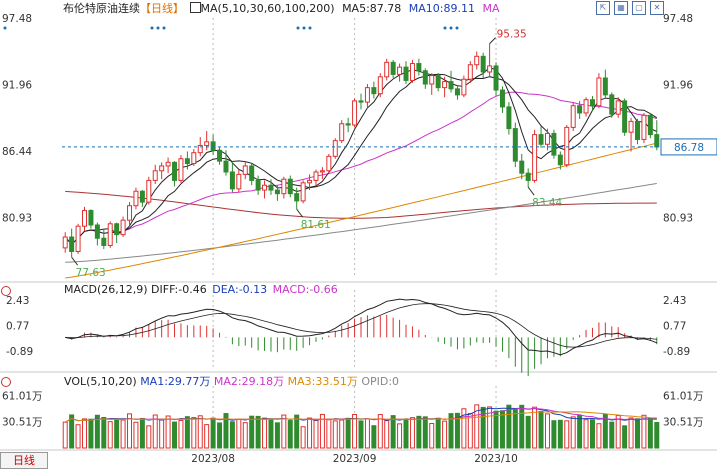  What do you see at coordinates (6, 291) in the screenshot?
I see `macd-settings-icon` at bounding box center [6, 291].